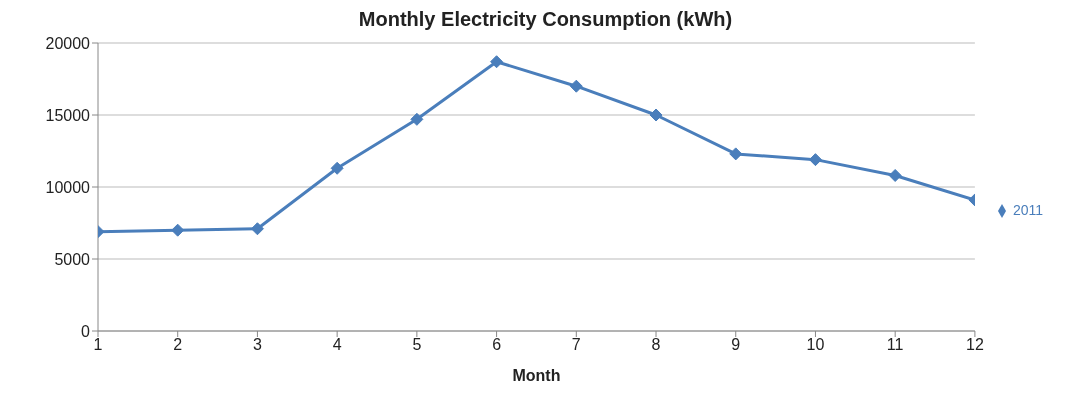  What do you see at coordinates (86, 331) in the screenshot?
I see `y-tick-label: 0` at bounding box center [86, 331].